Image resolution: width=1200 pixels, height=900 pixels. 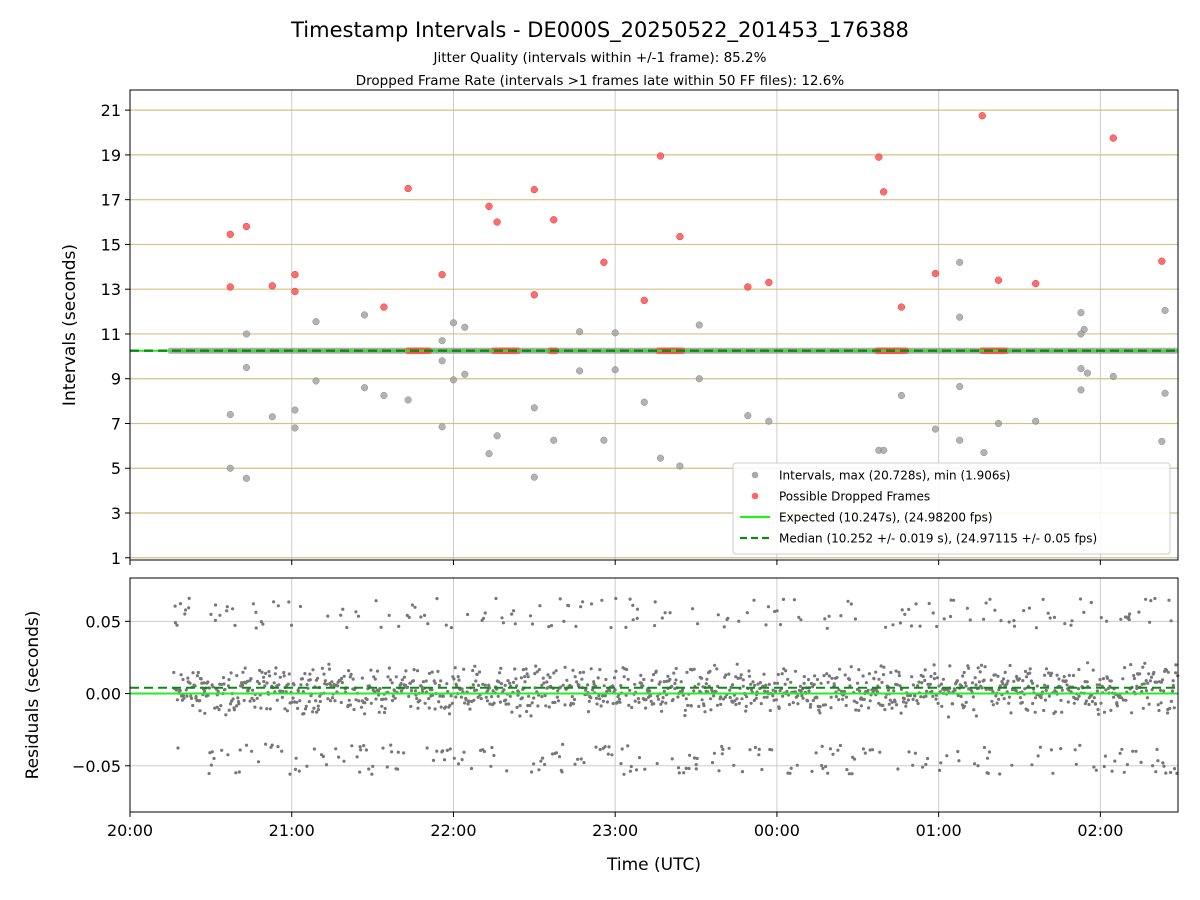 I want to click on x-tick-label: 20:00, so click(x=130, y=830).